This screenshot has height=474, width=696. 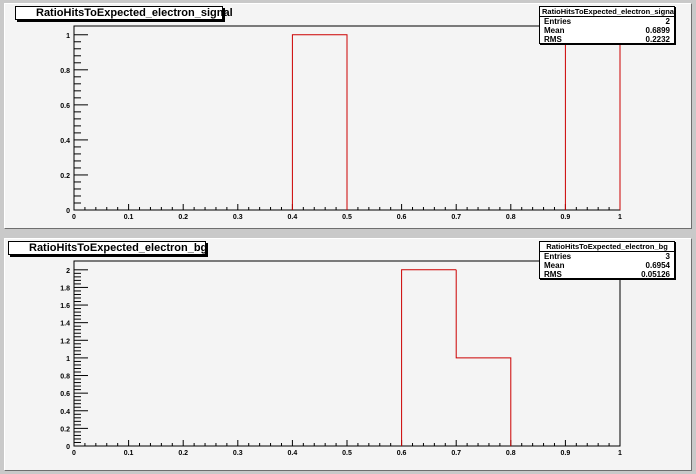 What do you see at coordinates (607, 265) in the screenshot?
I see `stats-row-mean: Mean 0.6954` at bounding box center [607, 265].